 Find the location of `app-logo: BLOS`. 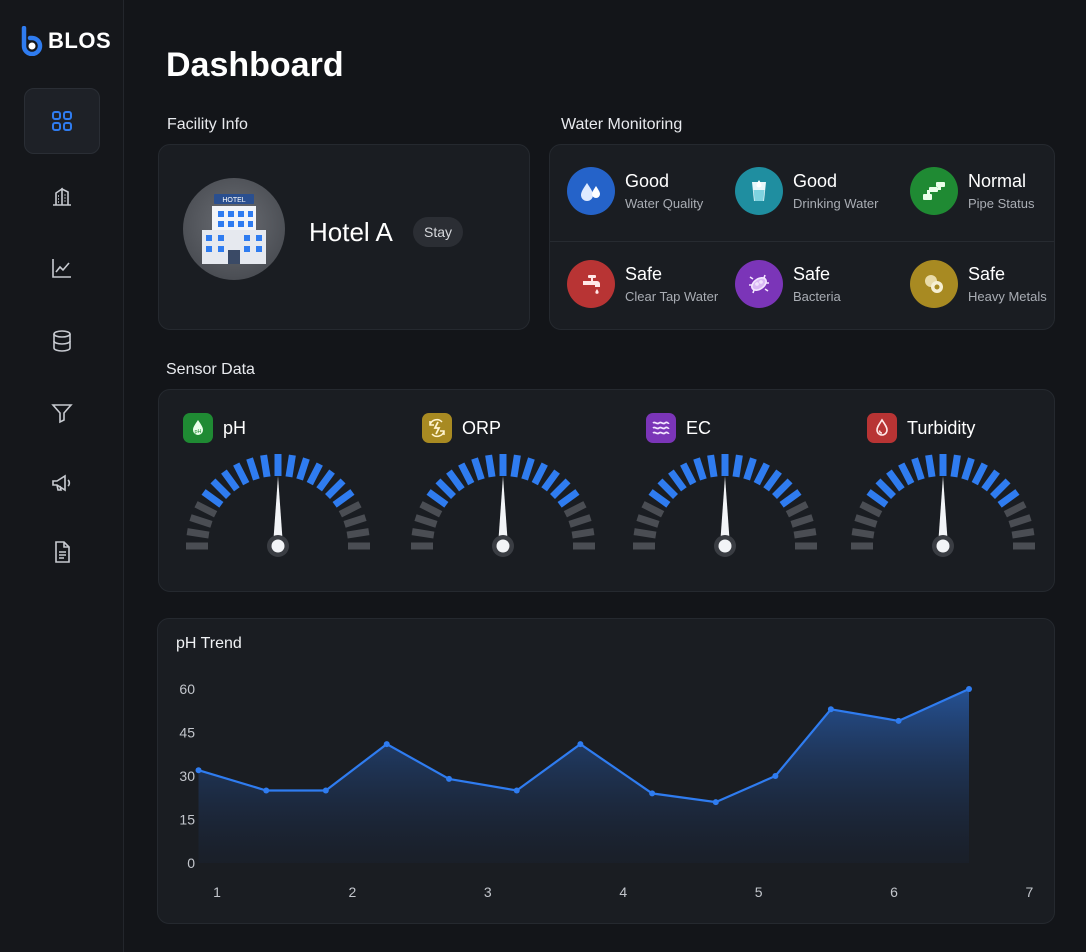

app-logo: BLOS is located at coordinates (65, 41).